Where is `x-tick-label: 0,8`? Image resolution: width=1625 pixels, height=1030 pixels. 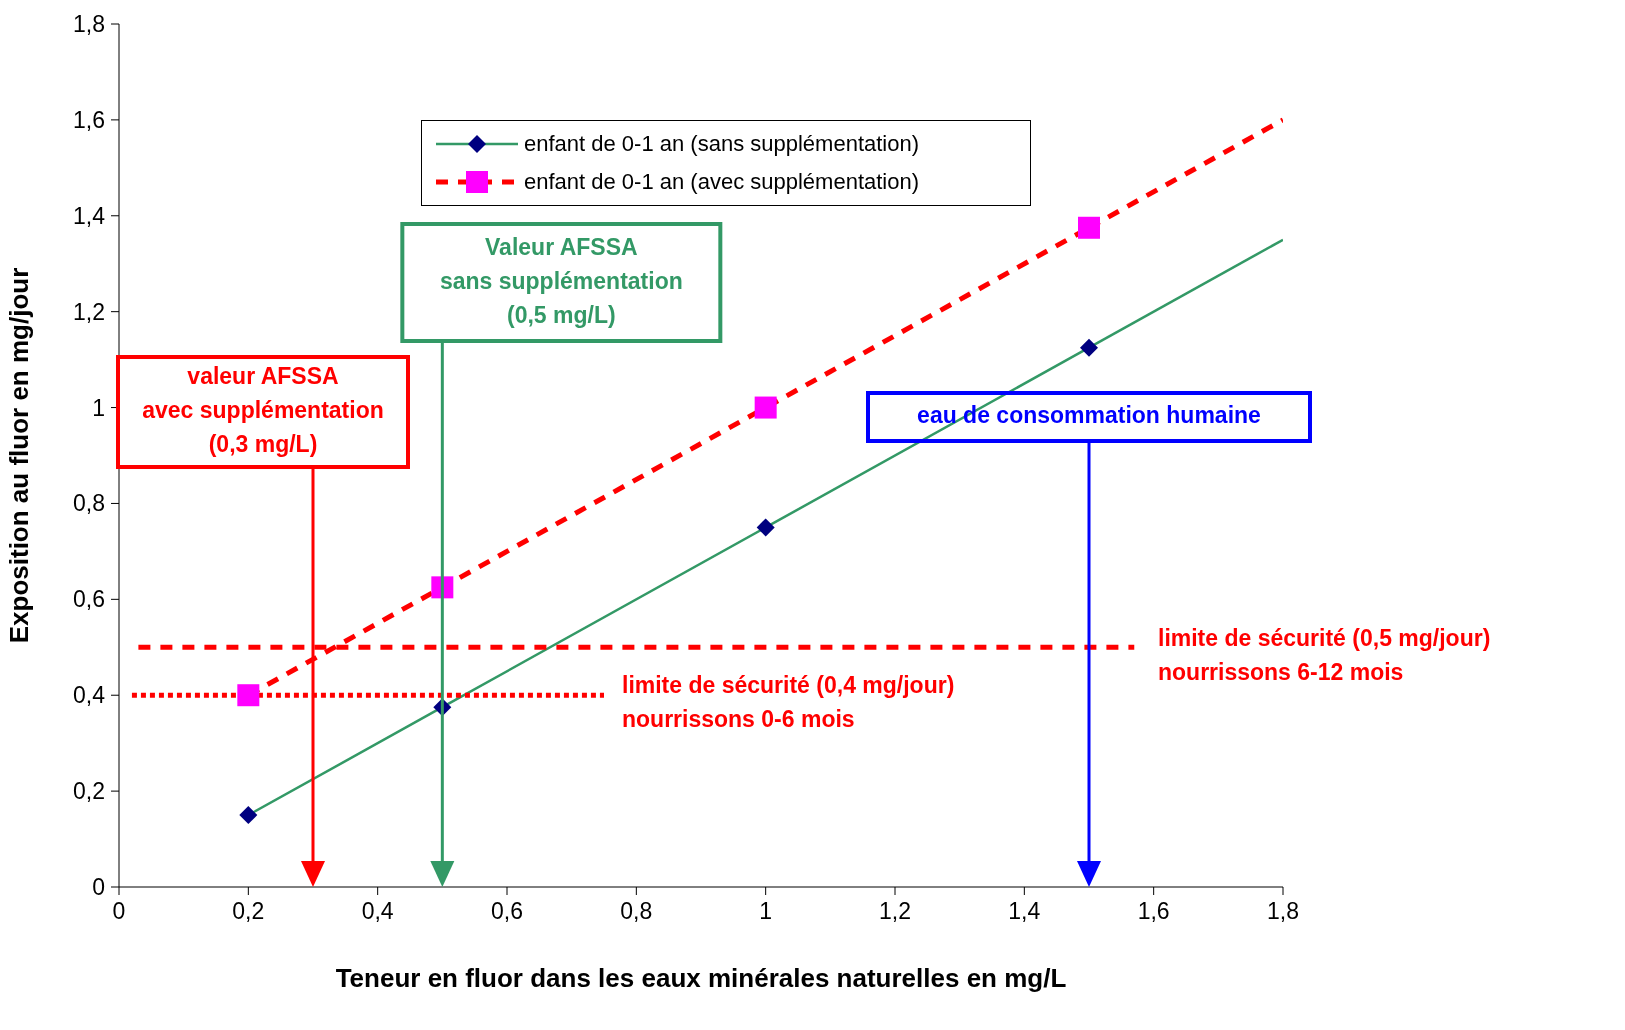
x-tick-label: 0,8 is located at coordinates (636, 911).